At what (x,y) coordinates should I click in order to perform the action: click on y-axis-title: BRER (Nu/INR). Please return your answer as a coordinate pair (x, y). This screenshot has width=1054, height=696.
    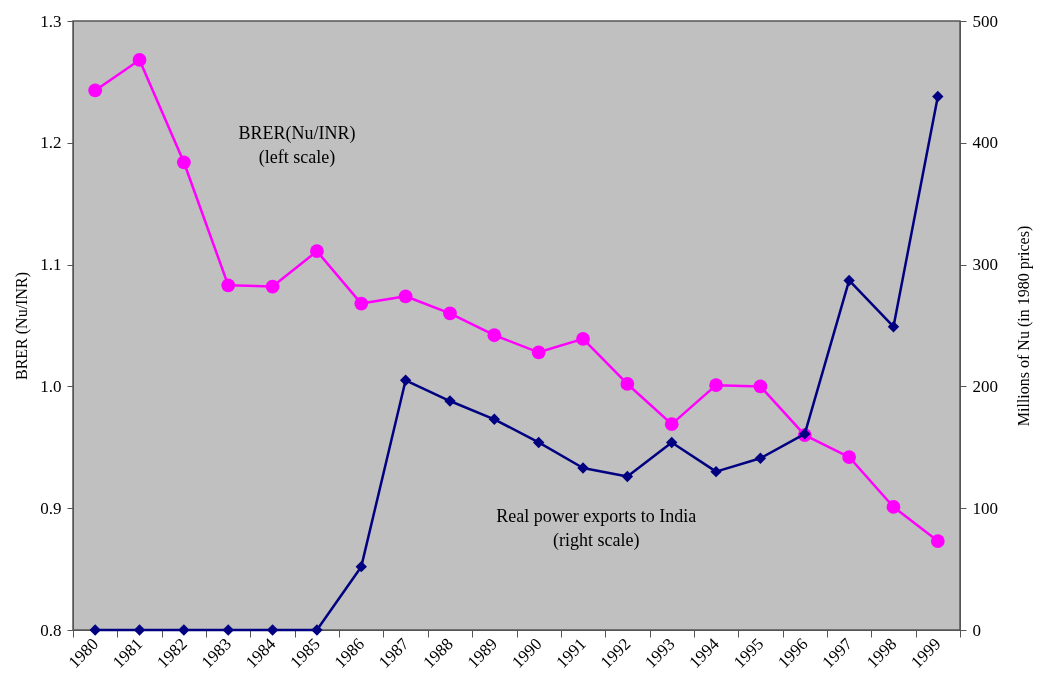
    Looking at the image, I should click on (22, 326).